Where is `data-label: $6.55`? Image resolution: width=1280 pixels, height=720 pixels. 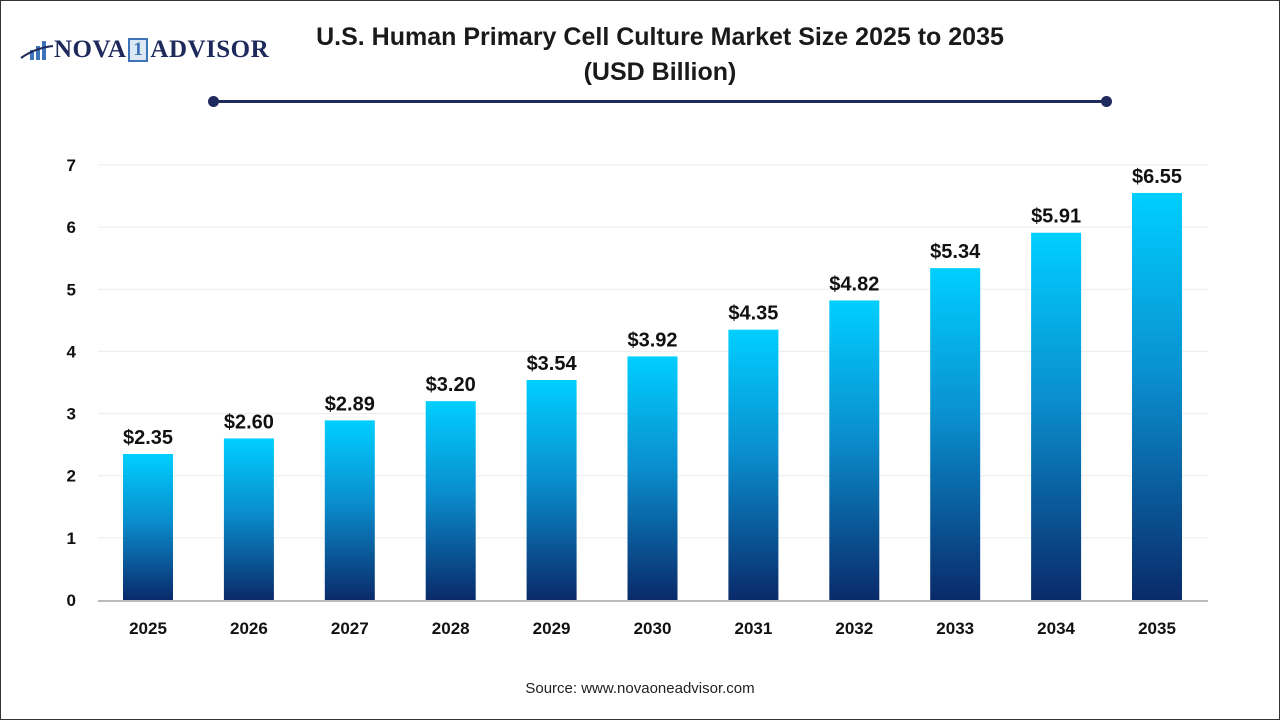
data-label: $6.55 is located at coordinates (1157, 177).